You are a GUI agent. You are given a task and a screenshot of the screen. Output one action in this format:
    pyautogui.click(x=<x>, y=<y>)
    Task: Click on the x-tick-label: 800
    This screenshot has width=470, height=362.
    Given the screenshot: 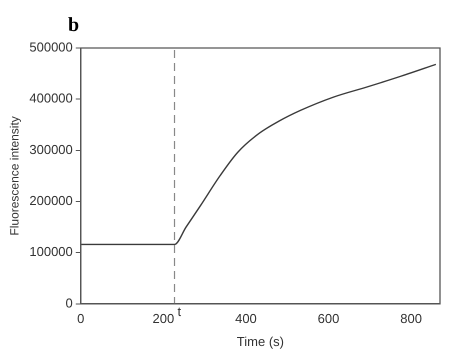 What is the action you would take?
    pyautogui.click(x=411, y=318)
    